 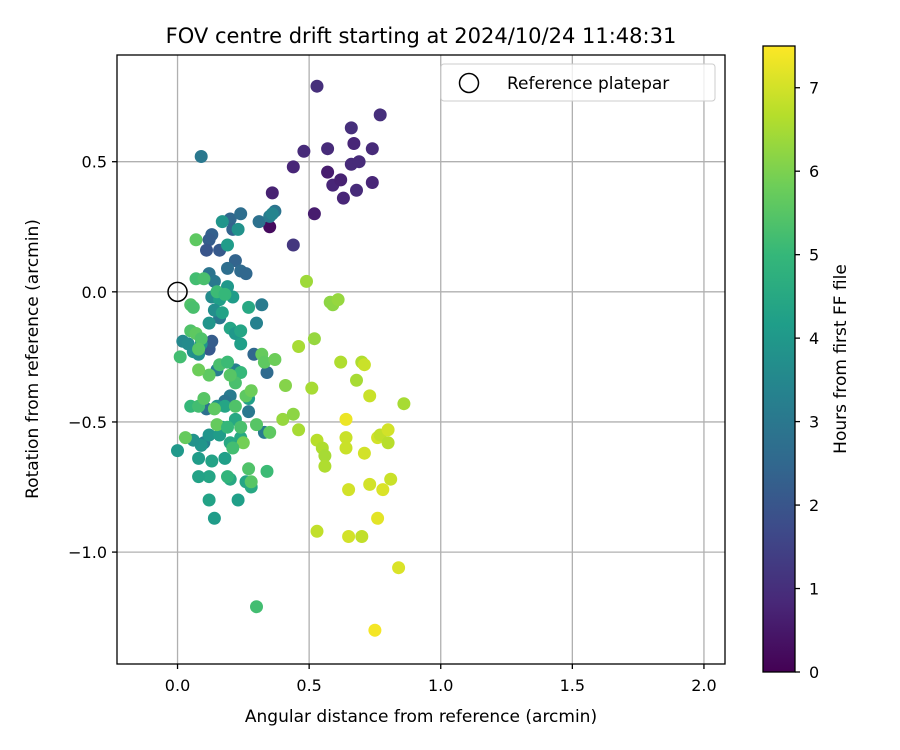 What do you see at coordinates (814, 422) in the screenshot?
I see `colorbar-tick-label: 3` at bounding box center [814, 422].